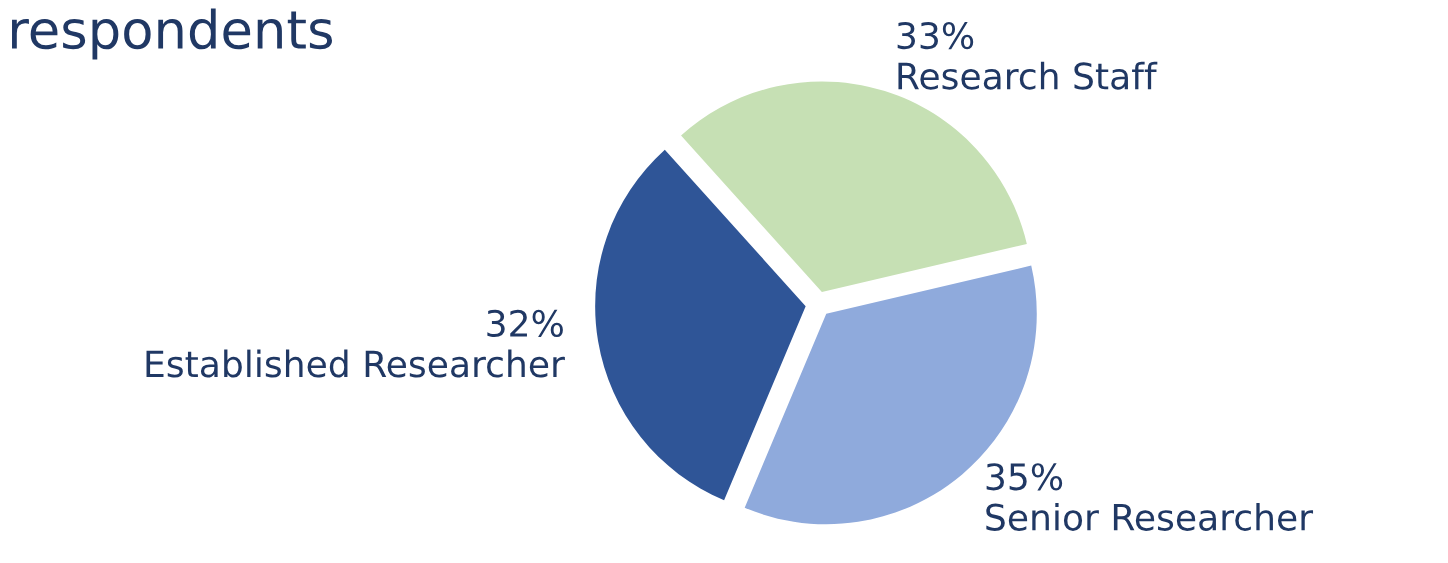  What do you see at coordinates (1150, 516) in the screenshot?
I see `slice-label: Senior Researcher` at bounding box center [1150, 516].